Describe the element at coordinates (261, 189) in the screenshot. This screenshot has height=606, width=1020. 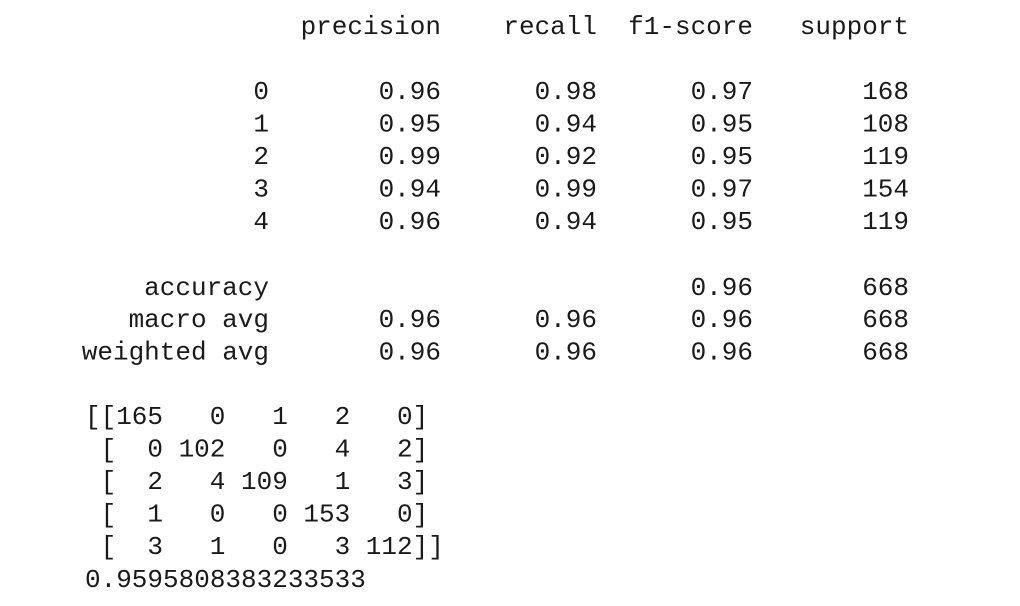
I see `row-label: 3` at that location.